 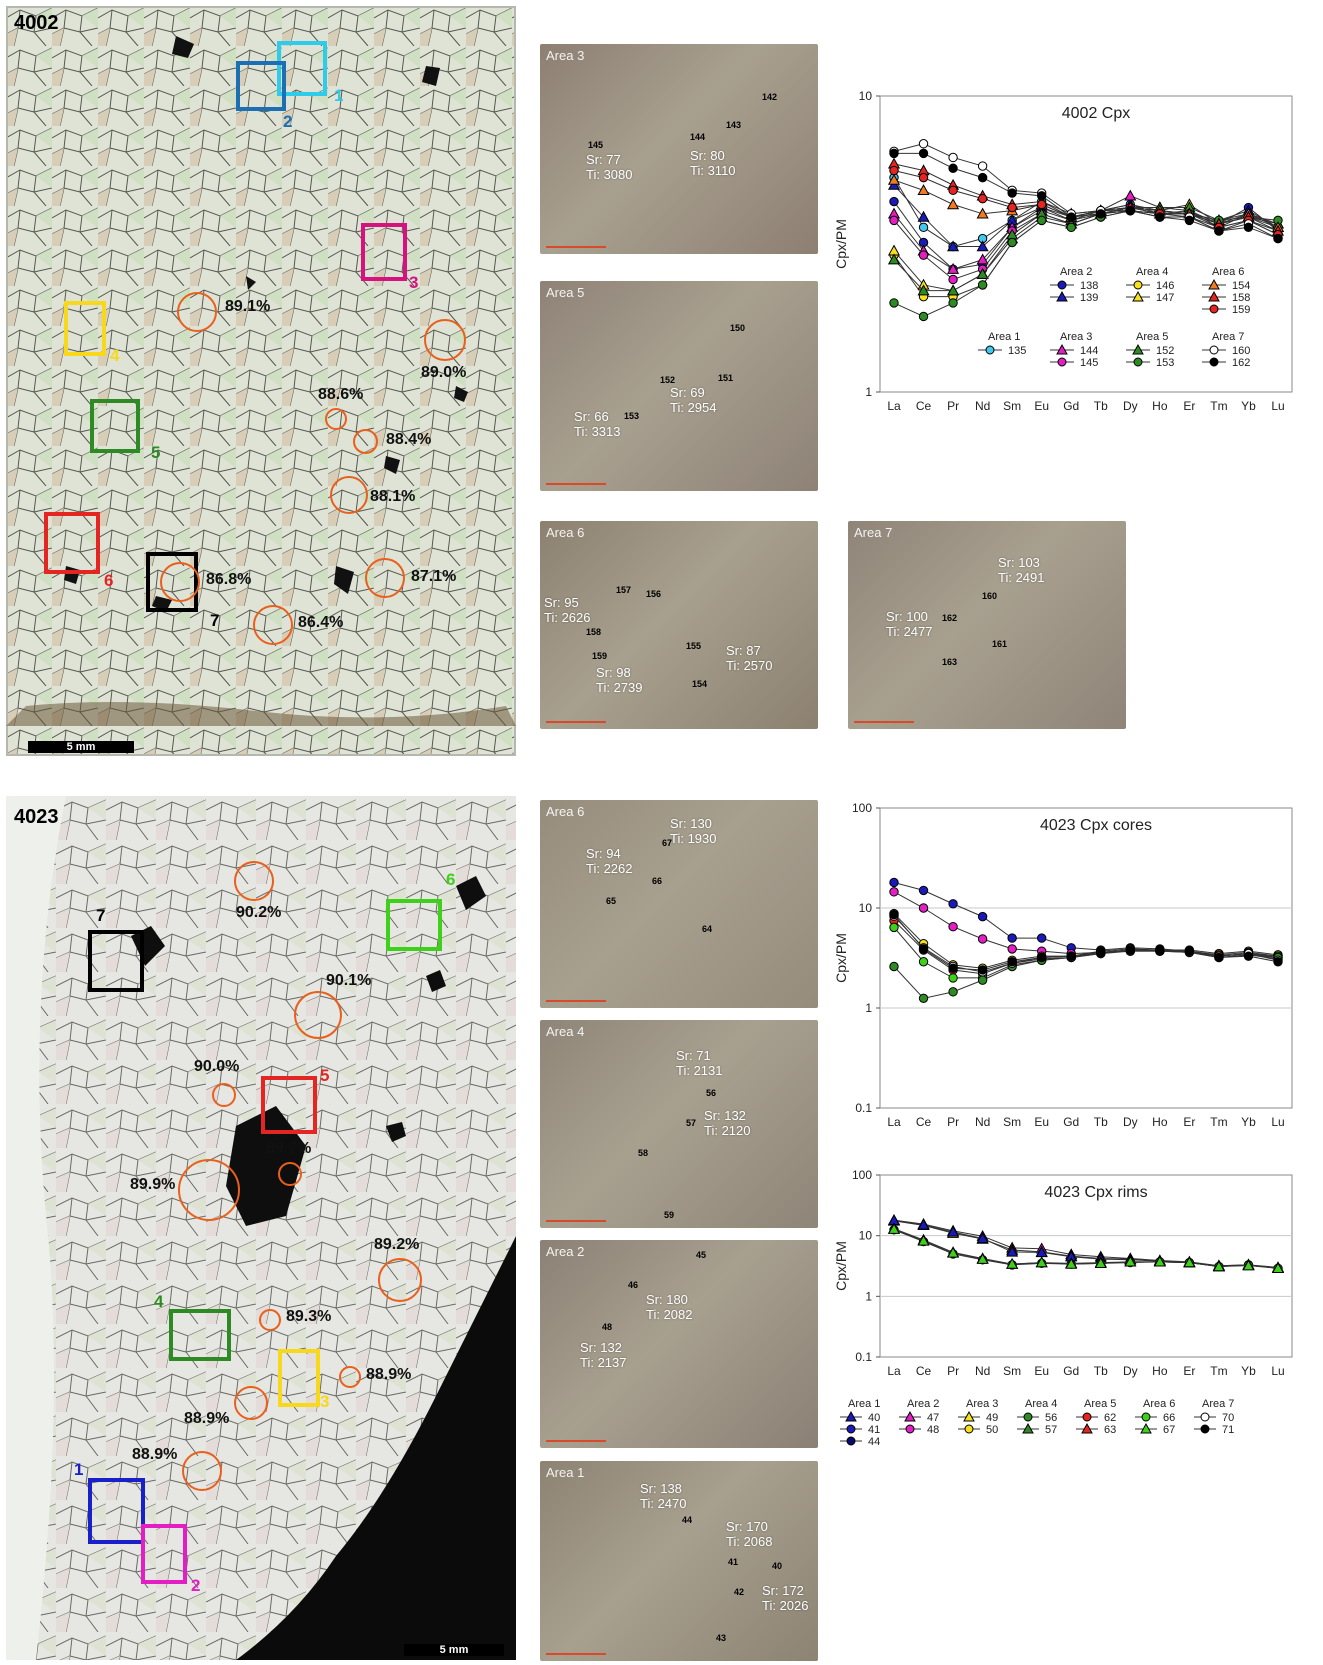 What do you see at coordinates (444, 372) in the screenshot?
I see `fo-label: 89.0%` at bounding box center [444, 372].